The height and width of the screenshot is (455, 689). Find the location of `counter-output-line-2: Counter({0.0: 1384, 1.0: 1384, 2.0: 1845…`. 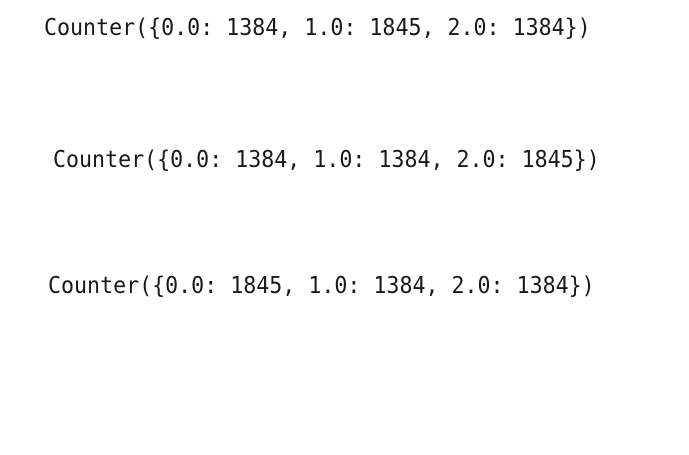

counter-output-line-2: Counter({0.0: 1384, 1.0: 1384, 2.0: 1845… is located at coordinates (326, 160).